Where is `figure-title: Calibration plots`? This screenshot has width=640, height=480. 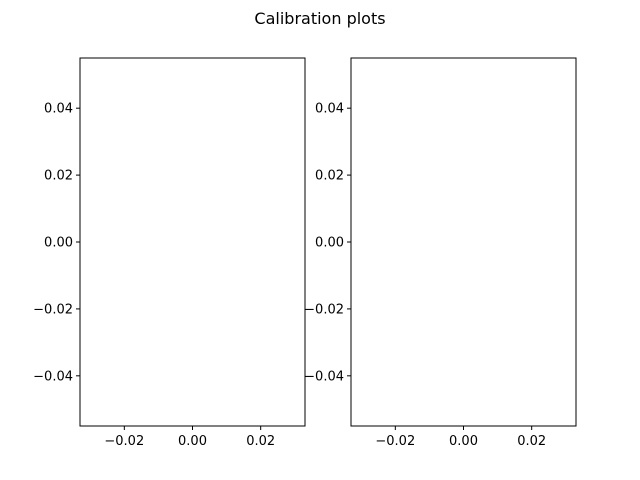 figure-title: Calibration plots is located at coordinates (319, 18).